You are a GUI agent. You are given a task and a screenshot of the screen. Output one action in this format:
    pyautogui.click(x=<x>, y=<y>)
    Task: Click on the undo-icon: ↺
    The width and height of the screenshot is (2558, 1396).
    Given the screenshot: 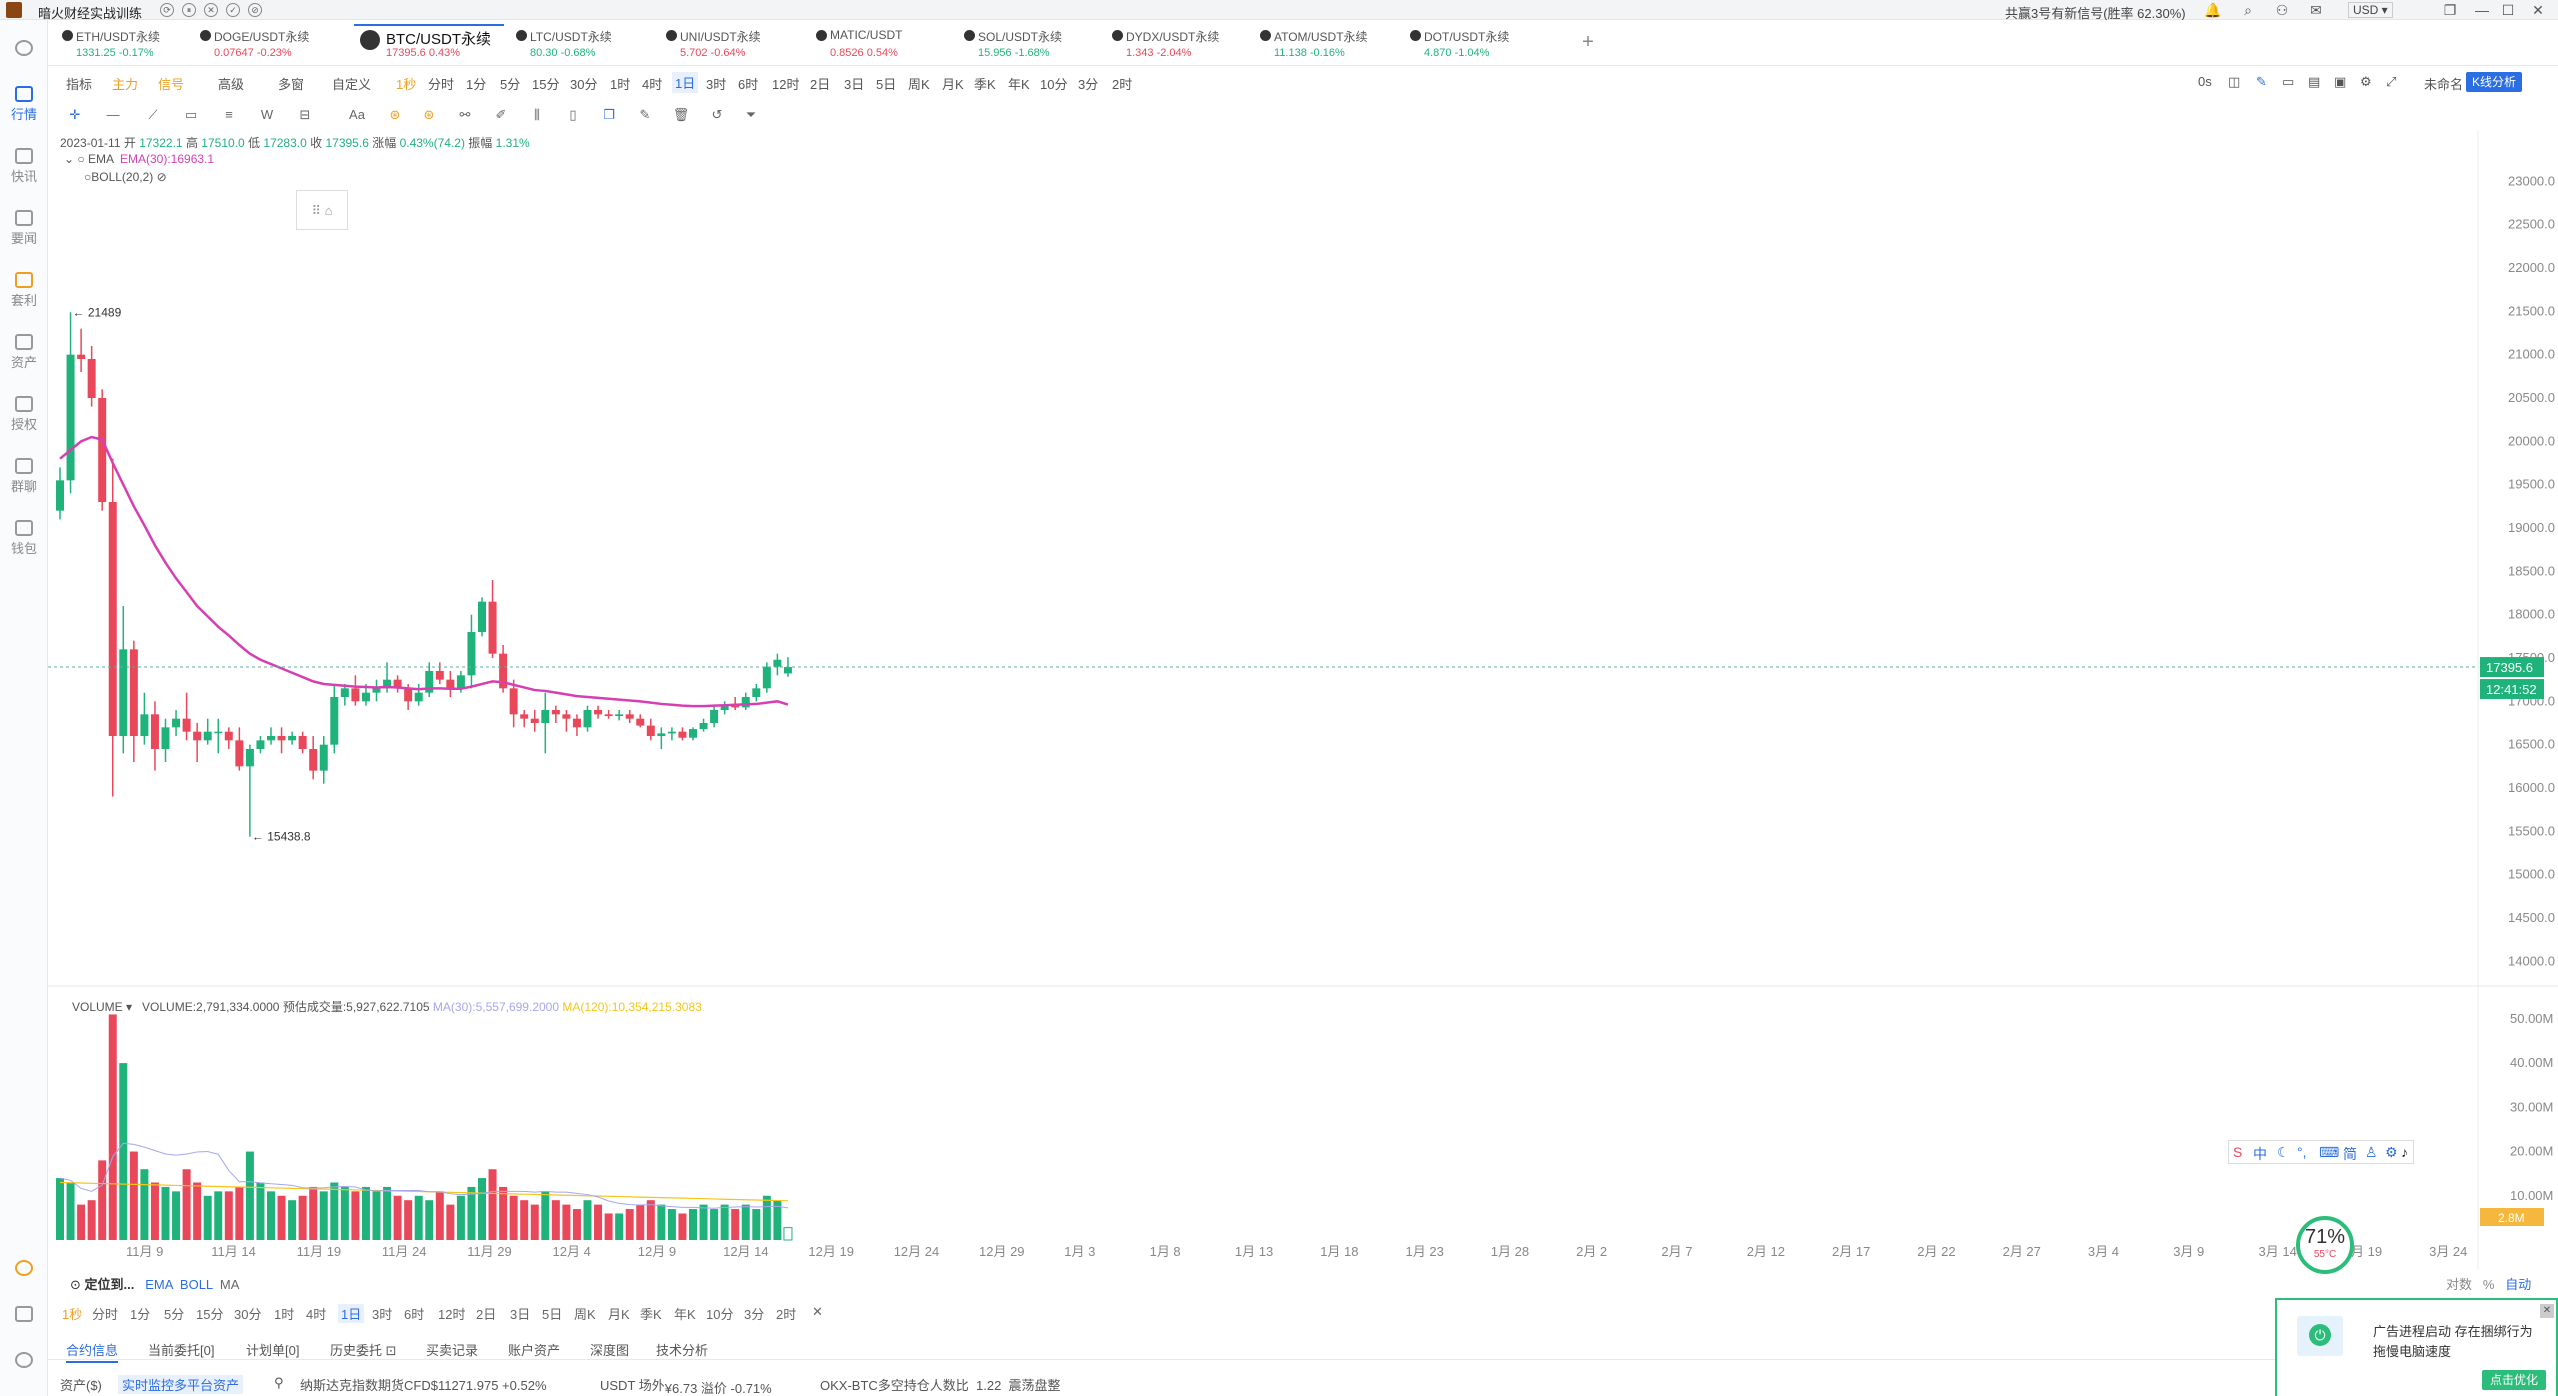 What is the action you would take?
    pyautogui.click(x=717, y=114)
    